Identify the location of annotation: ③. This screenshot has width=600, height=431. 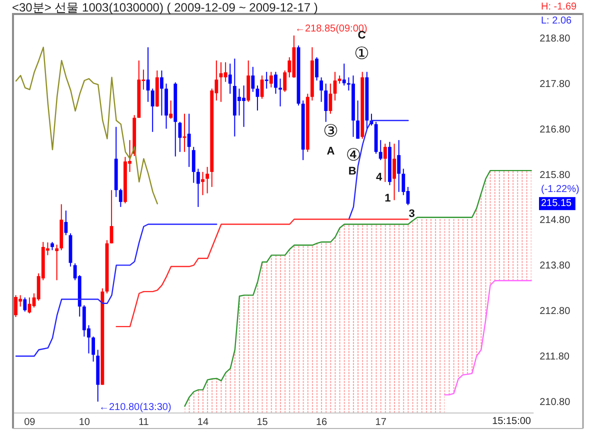
(330, 131).